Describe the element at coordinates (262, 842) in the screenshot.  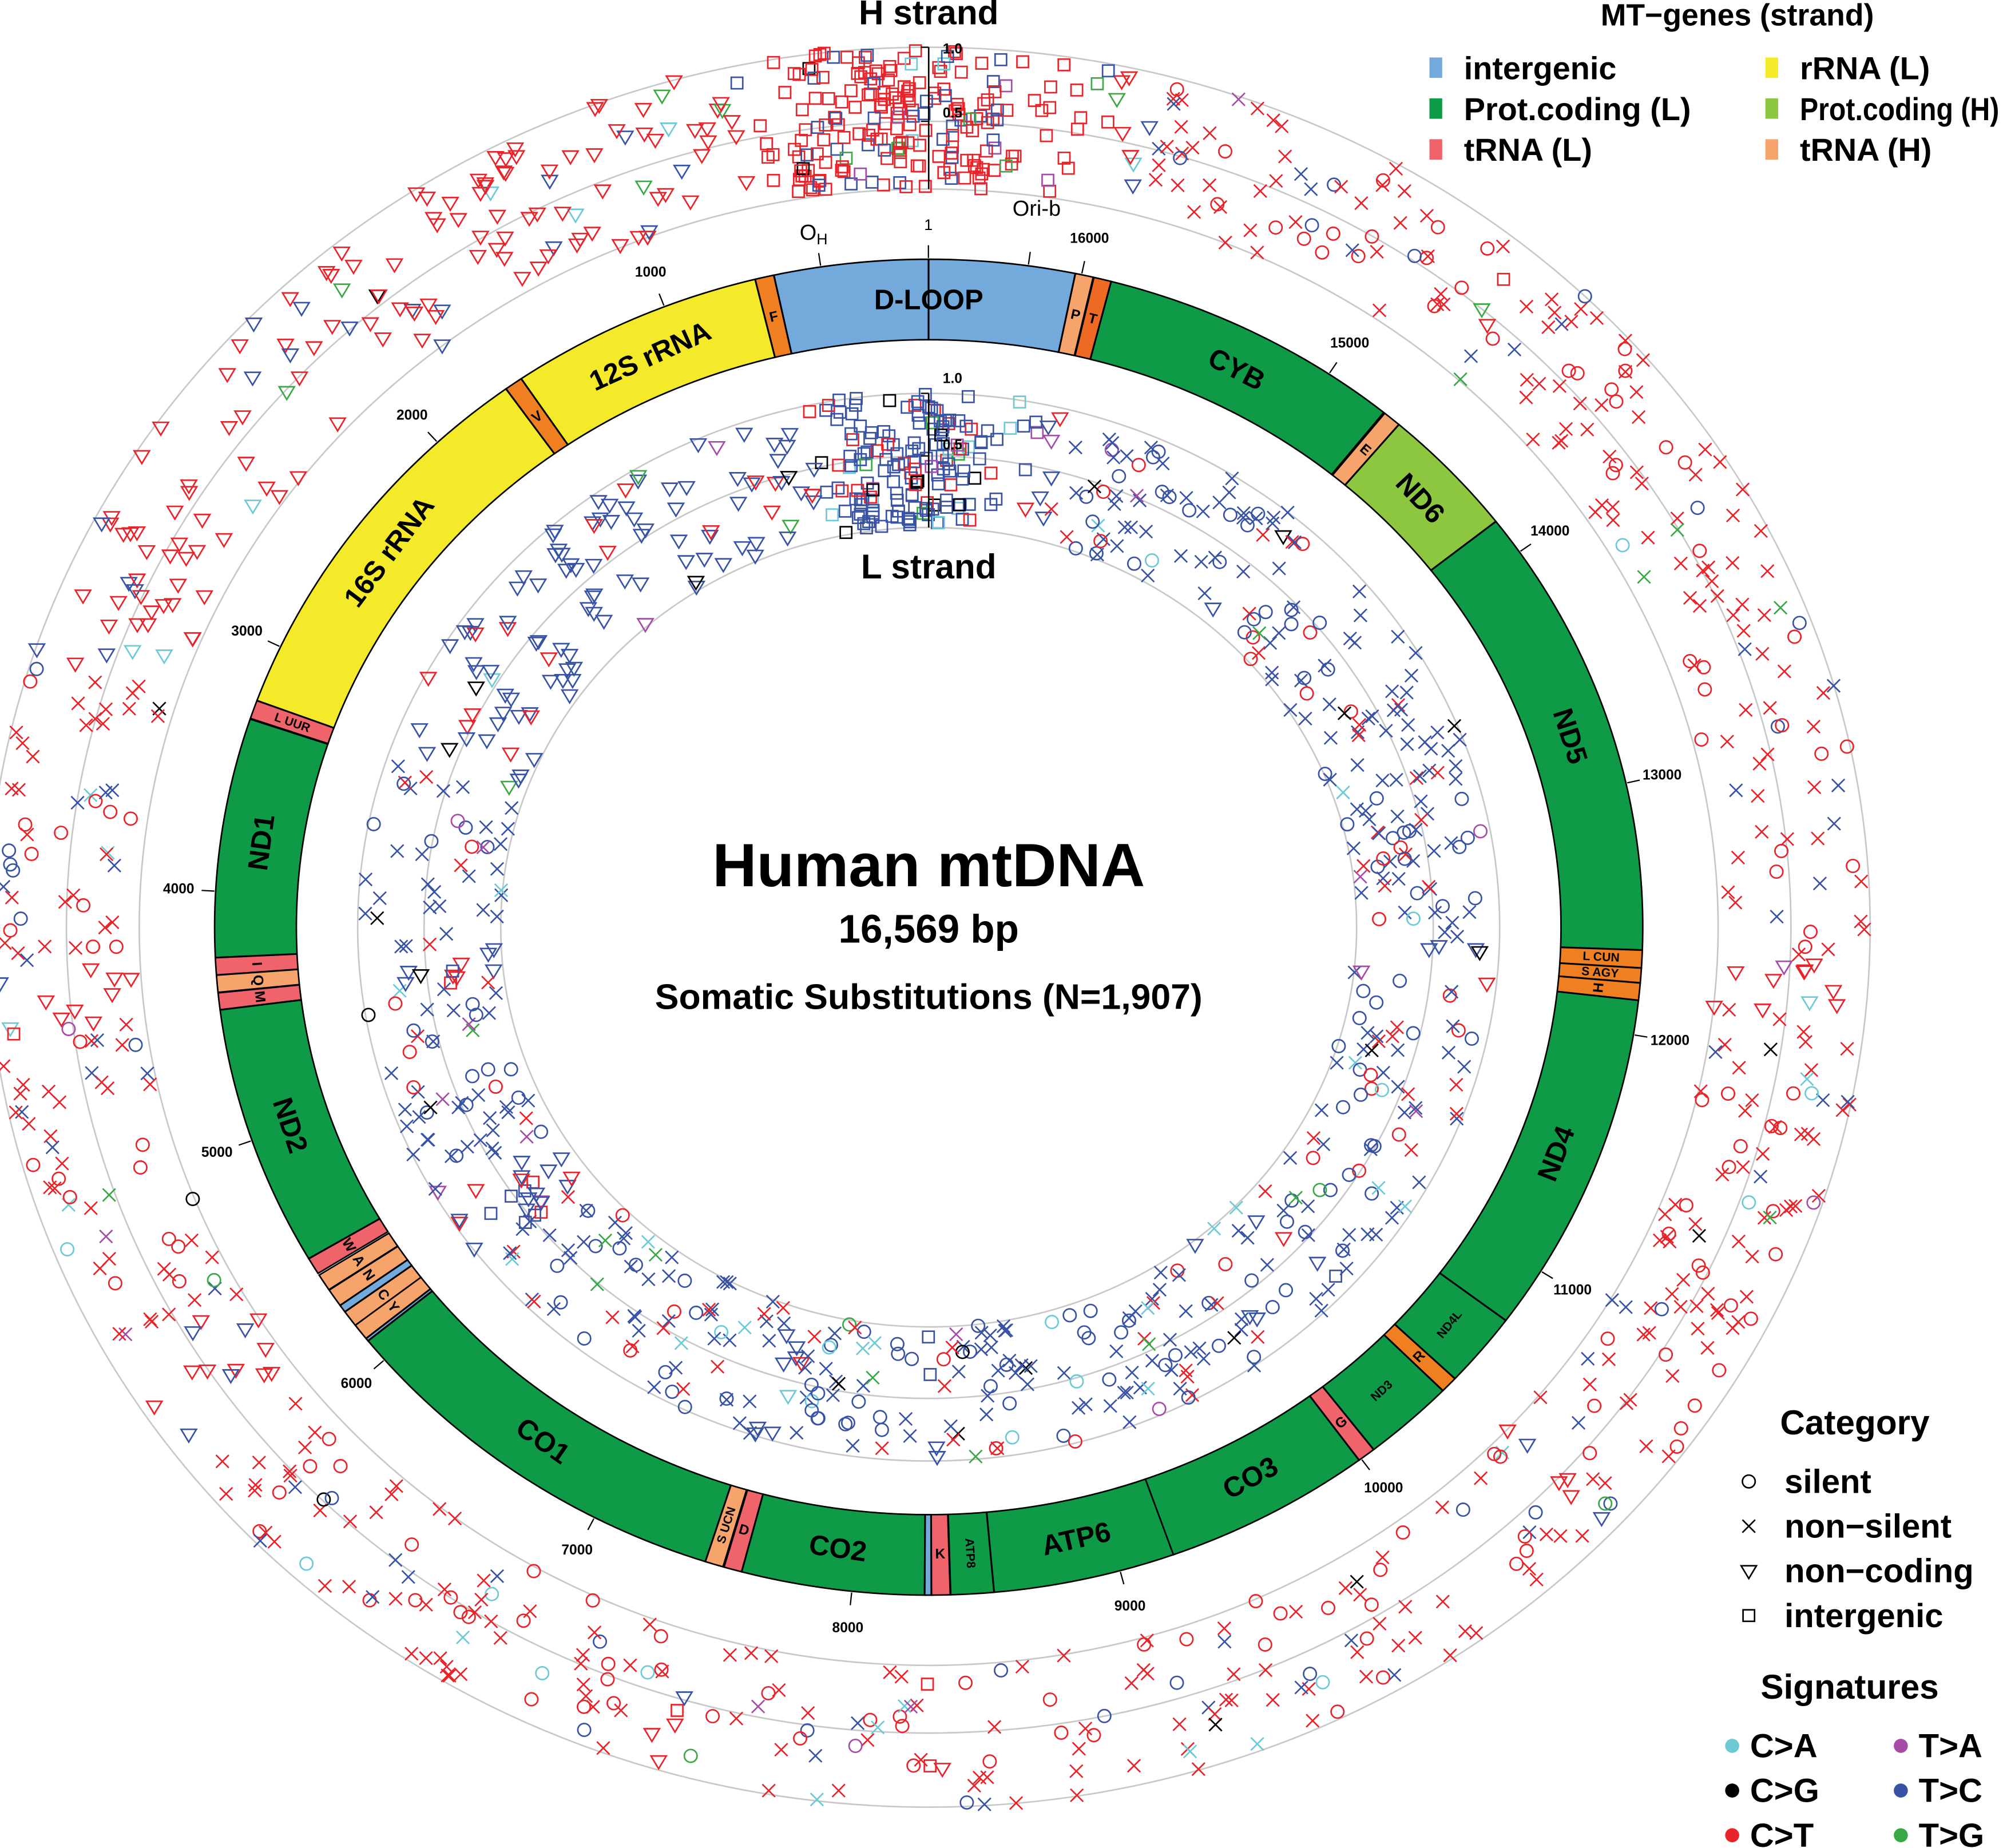
I see `gene-label: ND1` at that location.